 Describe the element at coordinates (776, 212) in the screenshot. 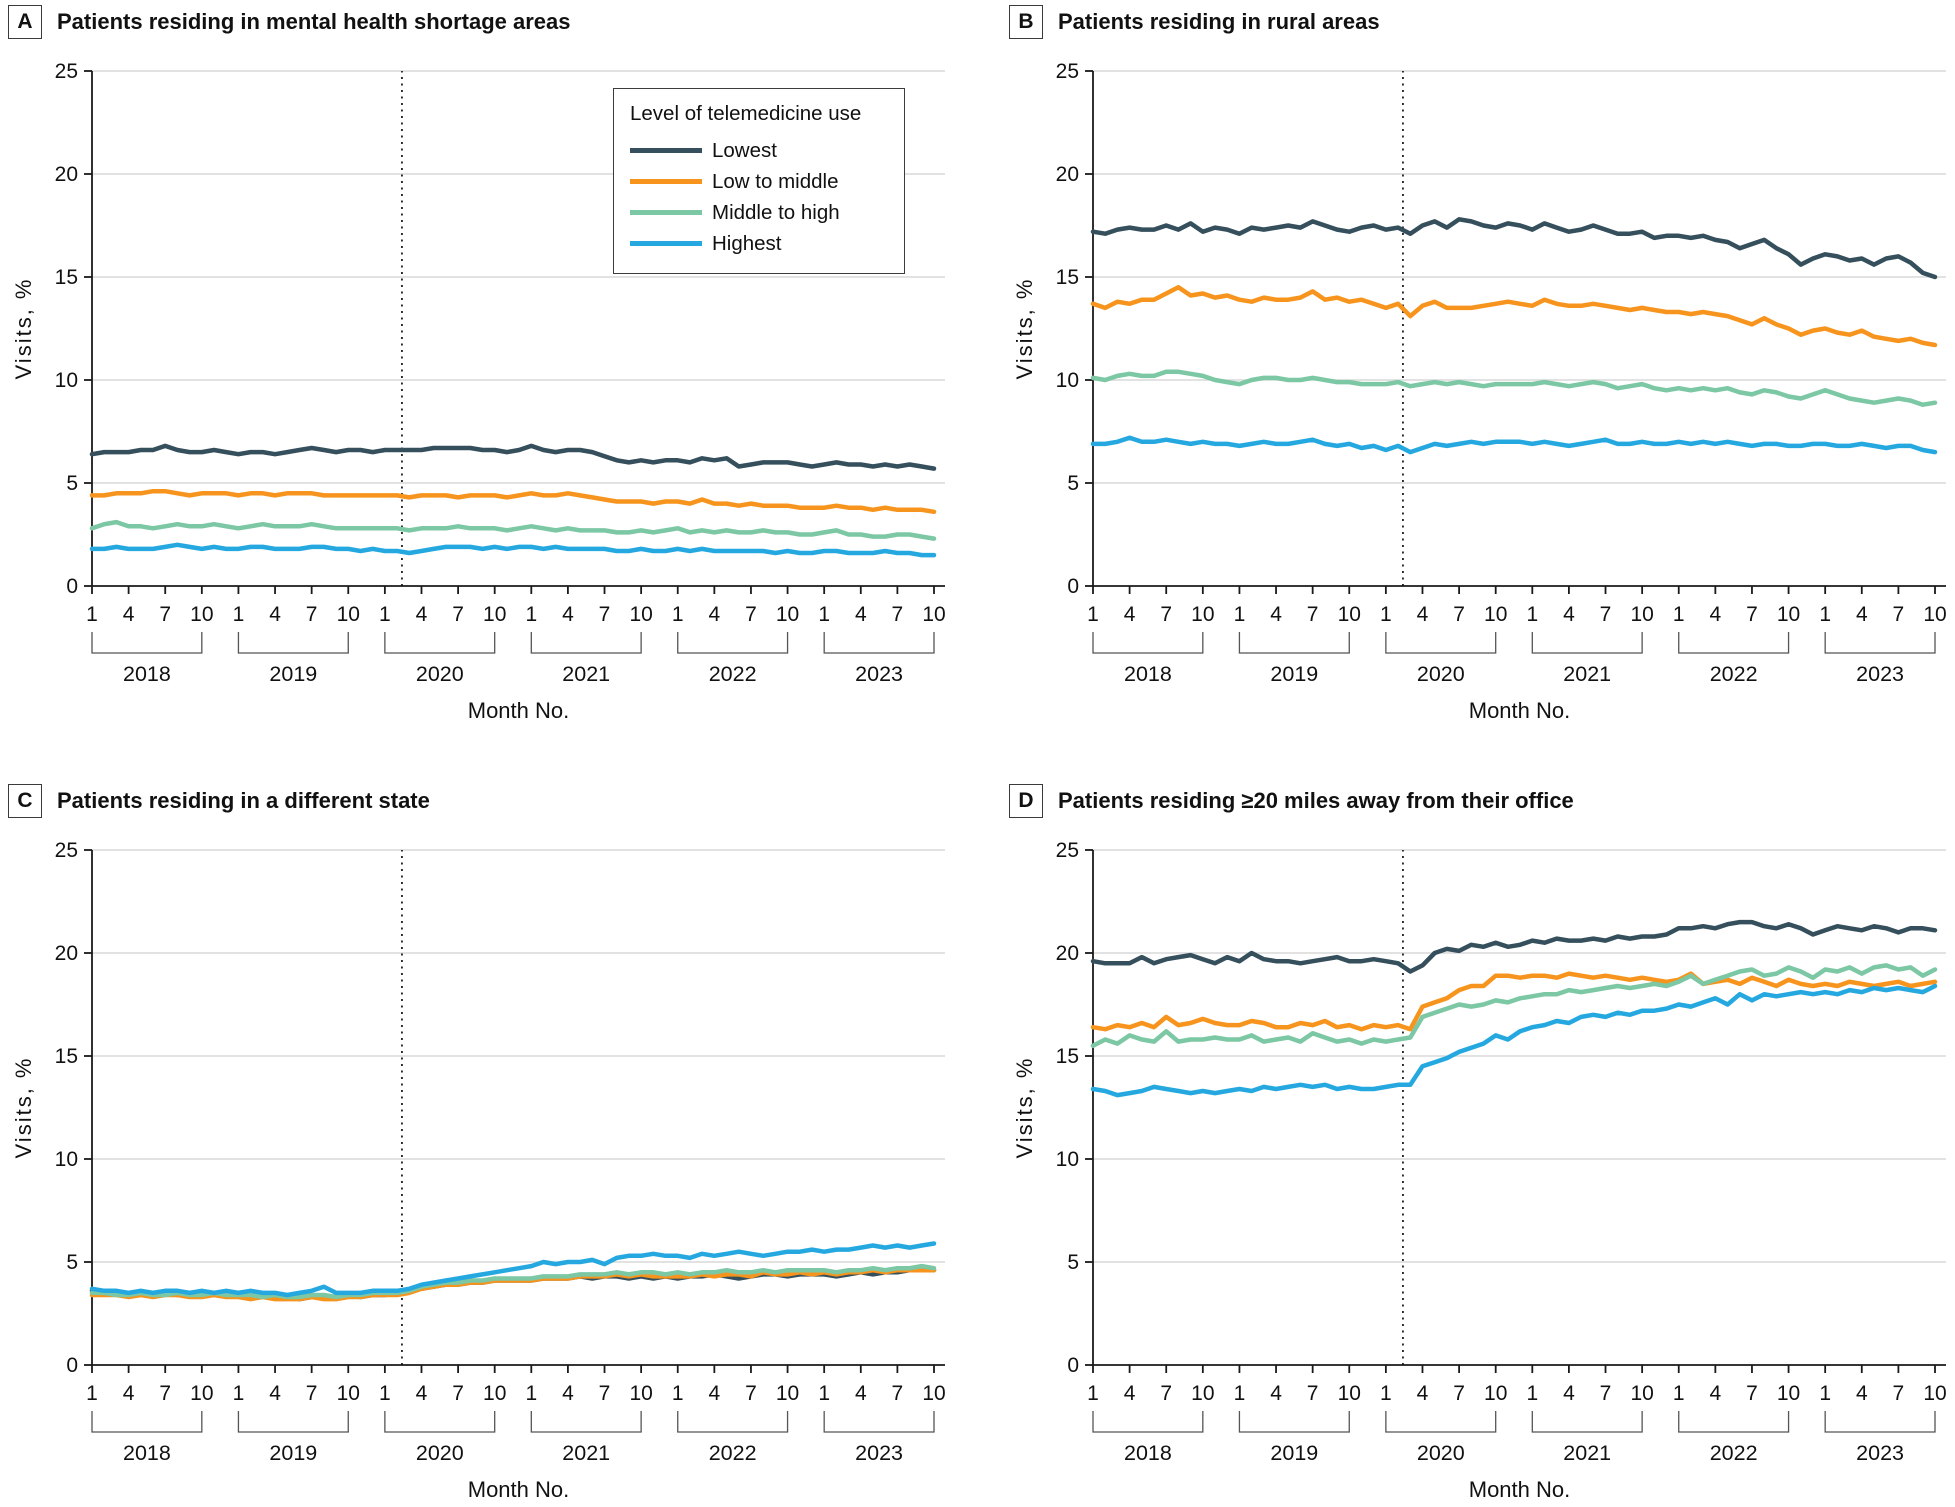

I see `legend-label-middle-to-high: Middle to high` at that location.